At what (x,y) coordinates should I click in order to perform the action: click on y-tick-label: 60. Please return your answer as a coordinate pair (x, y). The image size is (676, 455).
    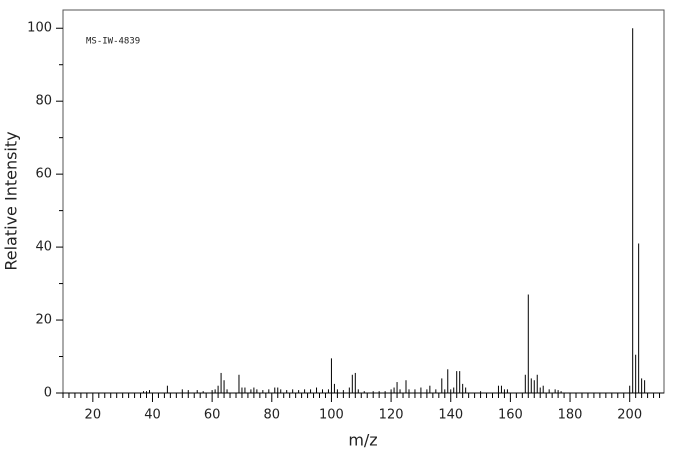
    Looking at the image, I should click on (43, 174).